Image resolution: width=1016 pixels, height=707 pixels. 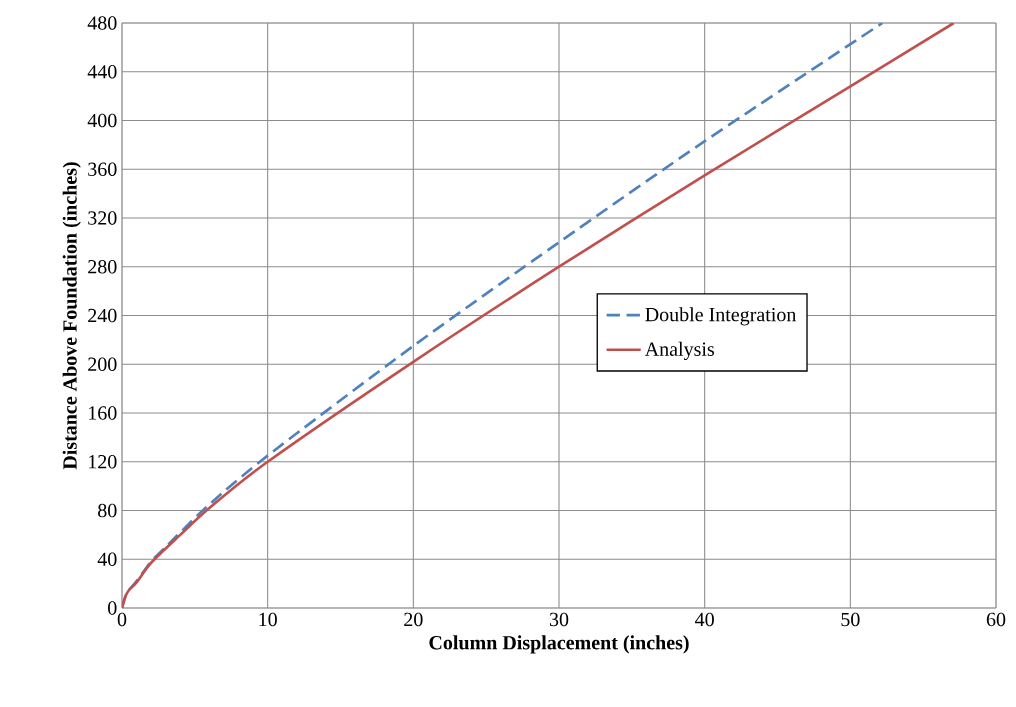 What do you see at coordinates (996, 619) in the screenshot?
I see `x-tick-label: 60` at bounding box center [996, 619].